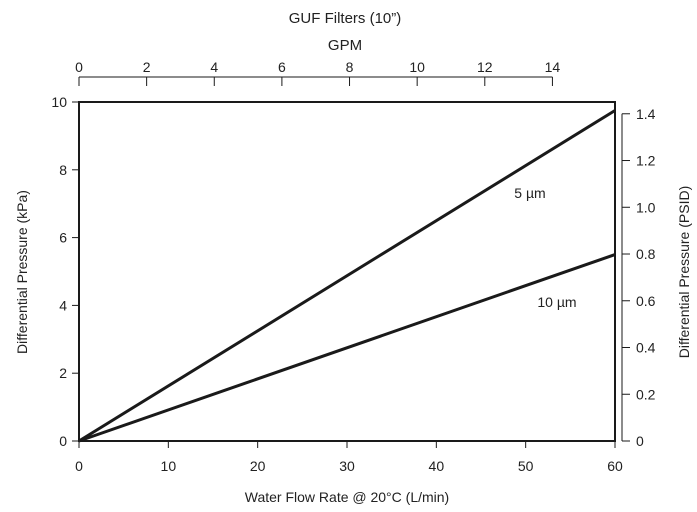 This screenshot has width=697, height=512. Describe the element at coordinates (214, 67) in the screenshot. I see `top-tick-label: 4` at that location.